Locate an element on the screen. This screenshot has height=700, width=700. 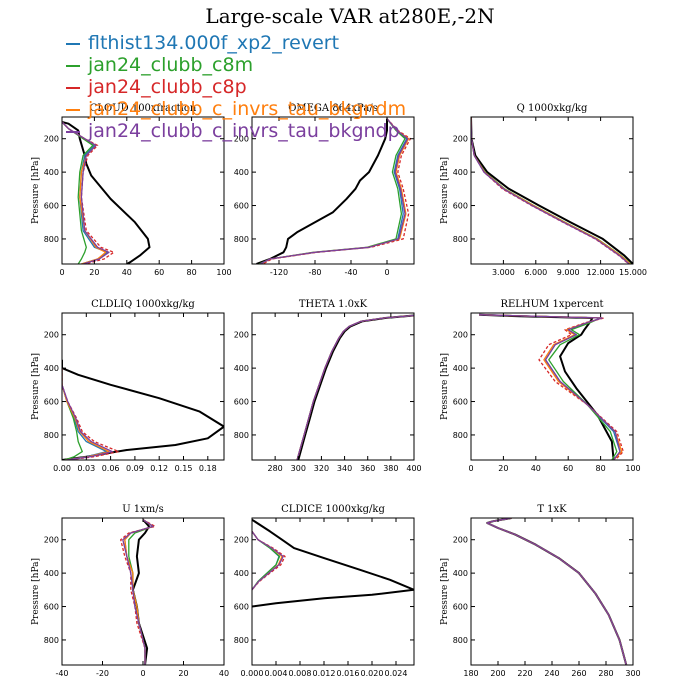
x-tick-label: 400 is located at coordinates (413, 468).